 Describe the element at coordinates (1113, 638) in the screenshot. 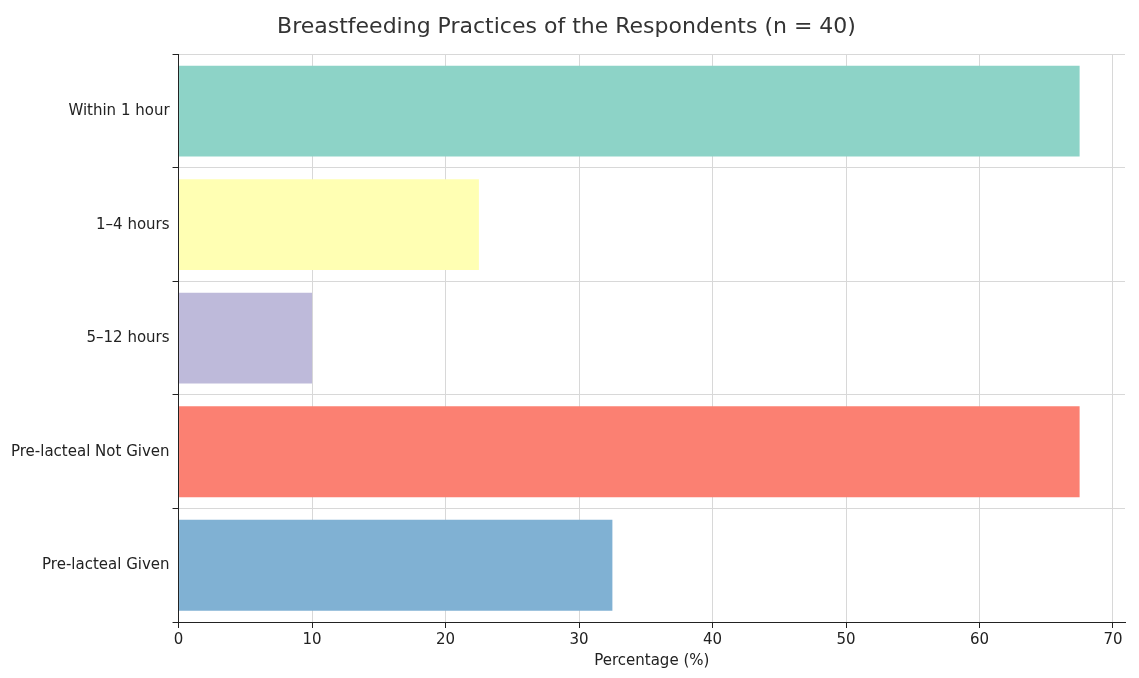

I see `x-tick-label: 70` at that location.